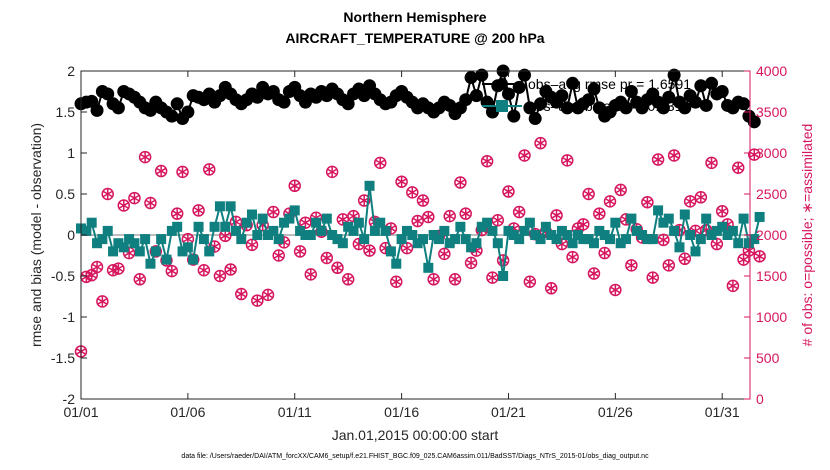 The width and height of the screenshot is (830, 470). What do you see at coordinates (187, 412) in the screenshot?
I see `x-tick-label: 01/06` at bounding box center [187, 412].